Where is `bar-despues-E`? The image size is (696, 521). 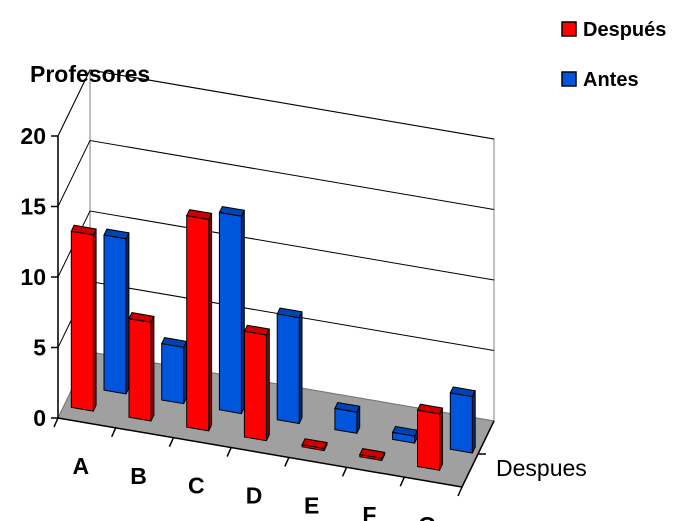 bar-despues-E is located at coordinates (314, 445).